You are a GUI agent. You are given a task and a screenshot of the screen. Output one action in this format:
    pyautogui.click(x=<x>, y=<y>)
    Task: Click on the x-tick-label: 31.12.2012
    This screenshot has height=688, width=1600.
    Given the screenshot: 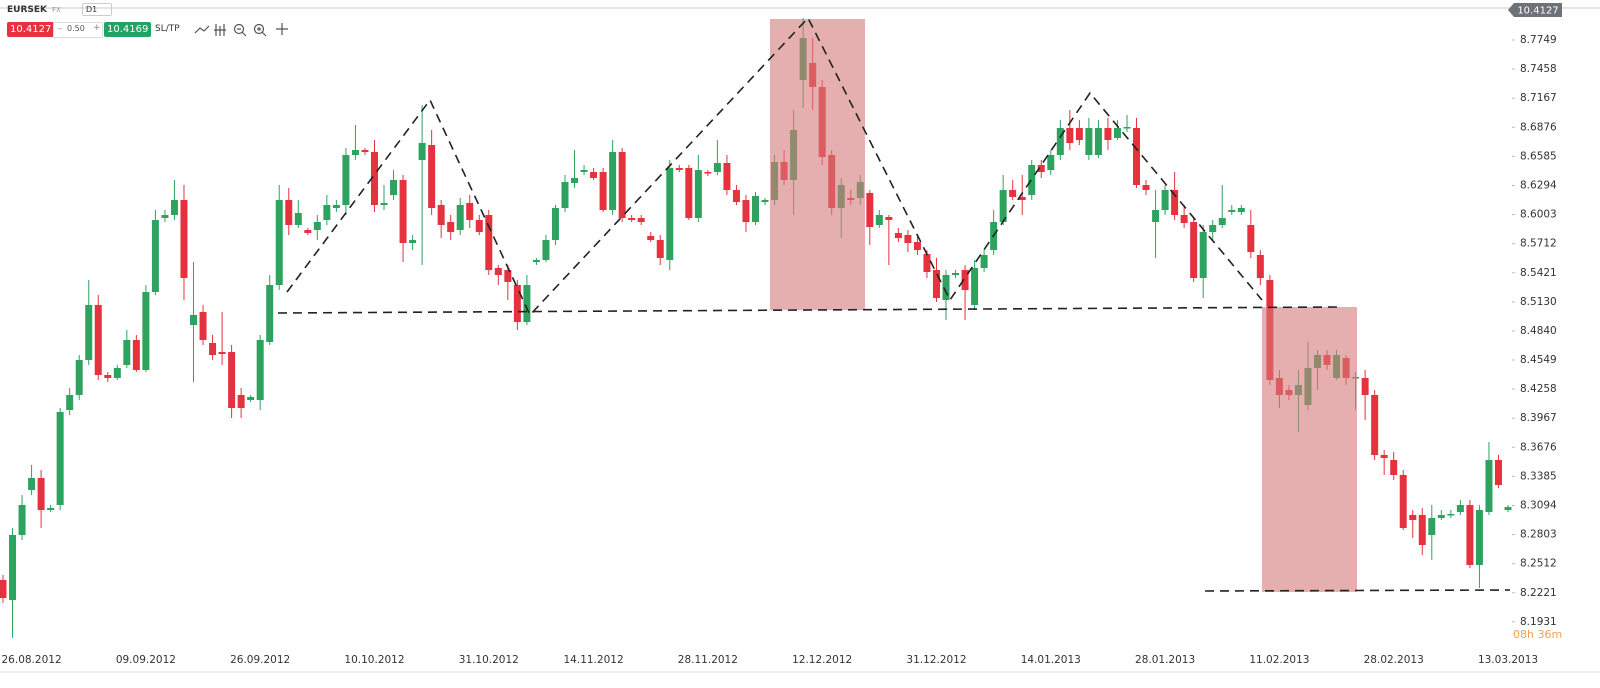 What is the action you would take?
    pyautogui.click(x=936, y=660)
    